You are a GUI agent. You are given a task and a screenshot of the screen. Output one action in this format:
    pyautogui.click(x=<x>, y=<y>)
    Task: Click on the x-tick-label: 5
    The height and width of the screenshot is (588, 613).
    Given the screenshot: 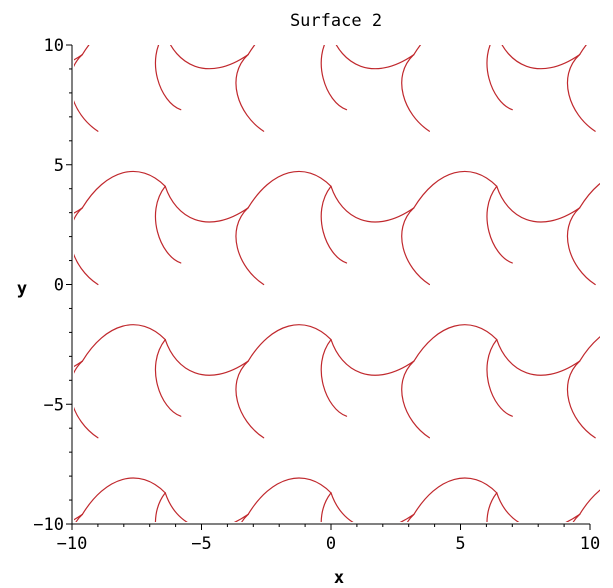 What is the action you would take?
    pyautogui.click(x=460, y=544)
    